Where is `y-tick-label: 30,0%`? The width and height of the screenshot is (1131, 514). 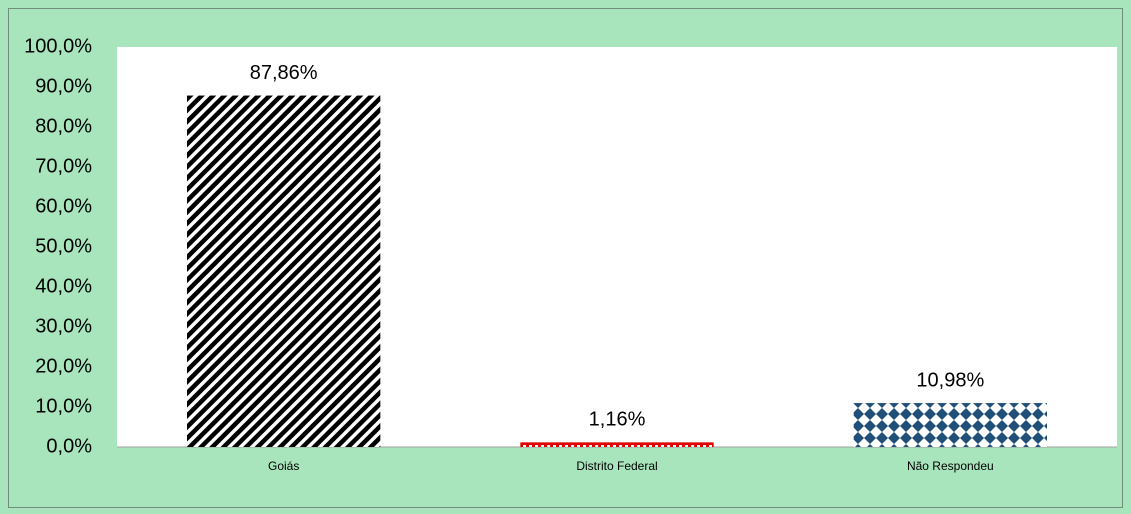
y-tick-label: 30,0% is located at coordinates (63, 326).